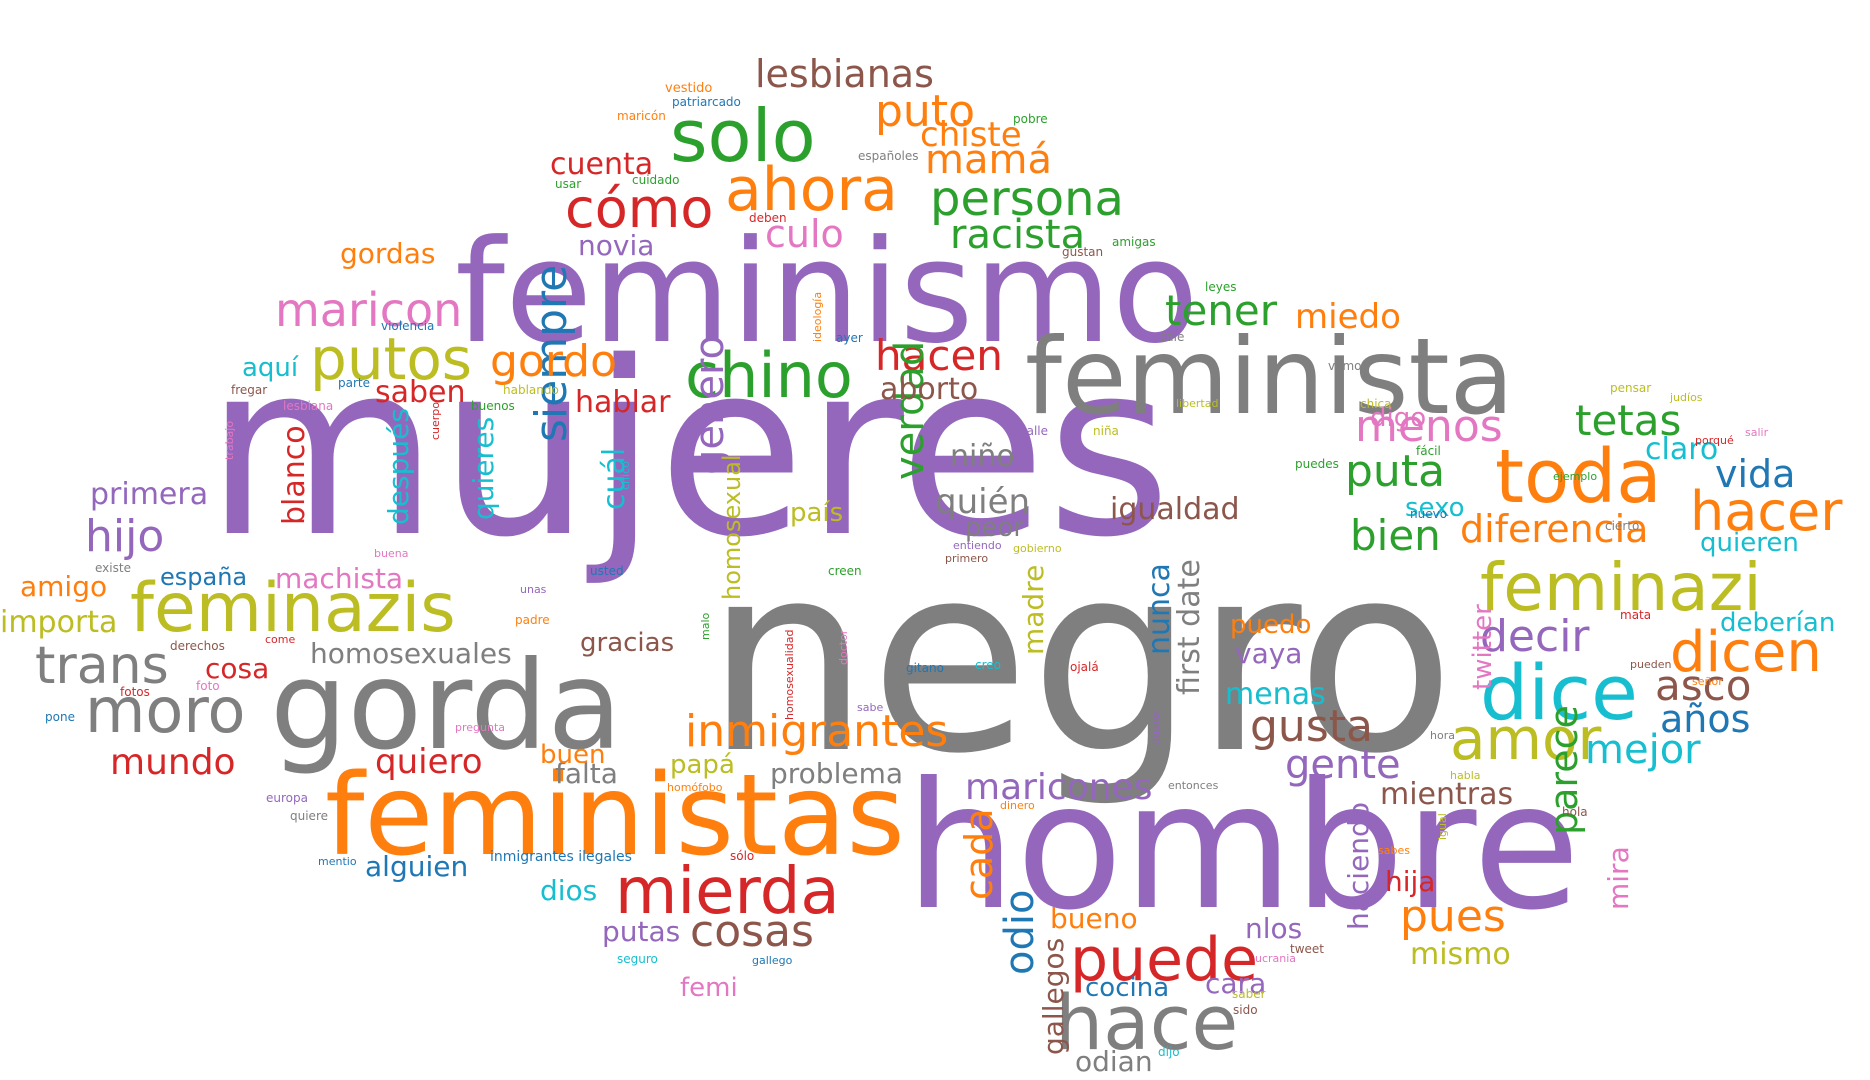  What do you see at coordinates (1245, 1010) in the screenshot?
I see `word-198: sido` at bounding box center [1245, 1010].